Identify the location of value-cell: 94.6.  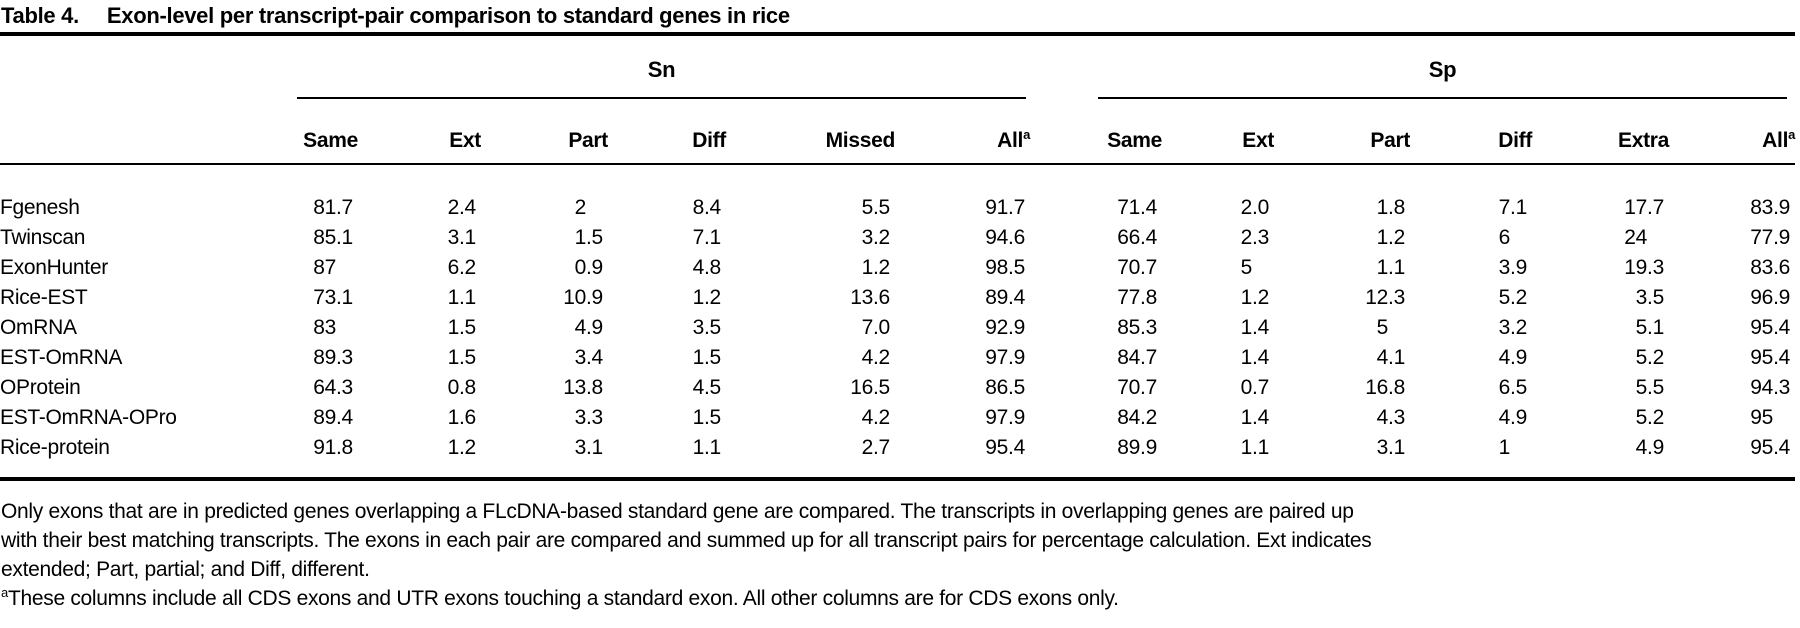
(1005, 237).